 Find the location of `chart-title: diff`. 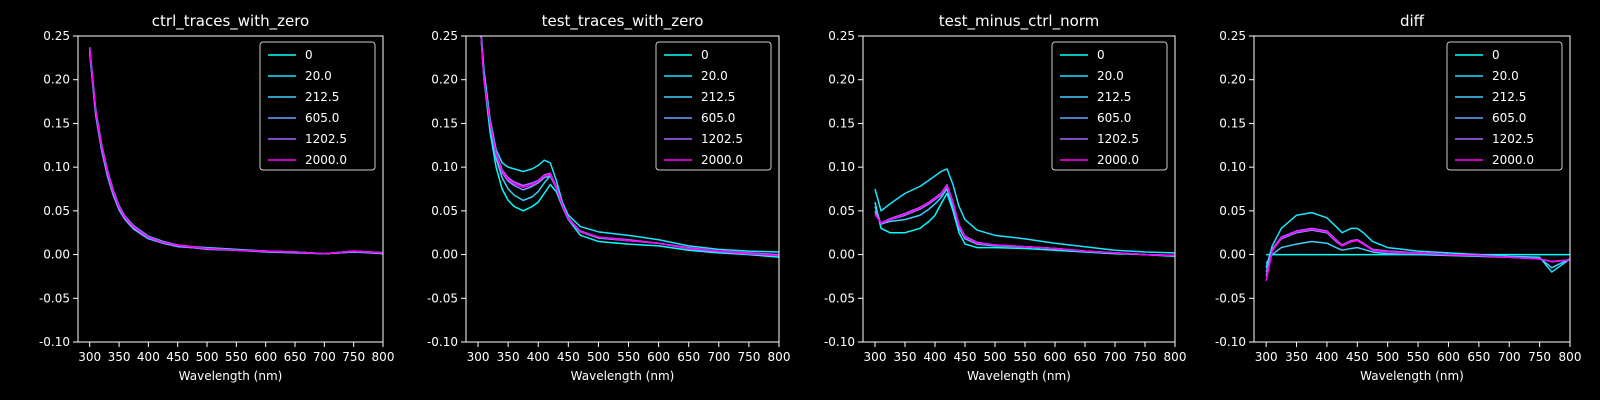

chart-title: diff is located at coordinates (1412, 21).